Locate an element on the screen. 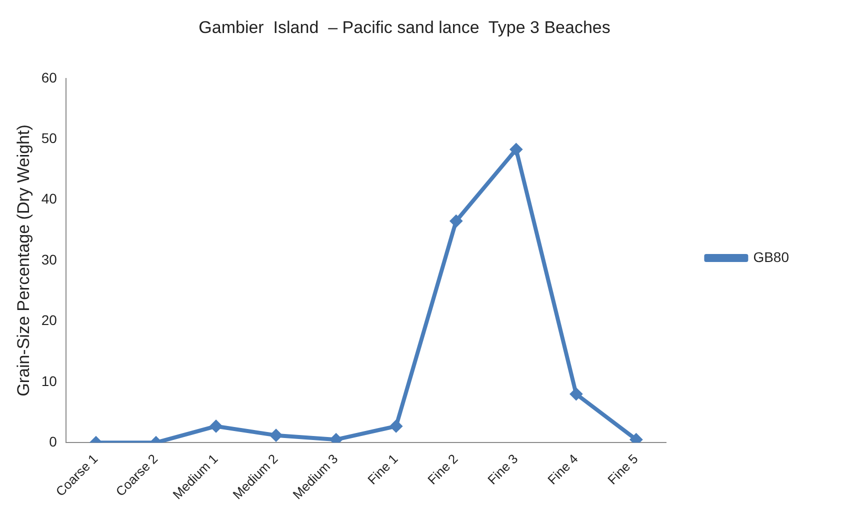  y-axis-title: Grain-Size Percentage (Dry Weight) is located at coordinates (23, 260).